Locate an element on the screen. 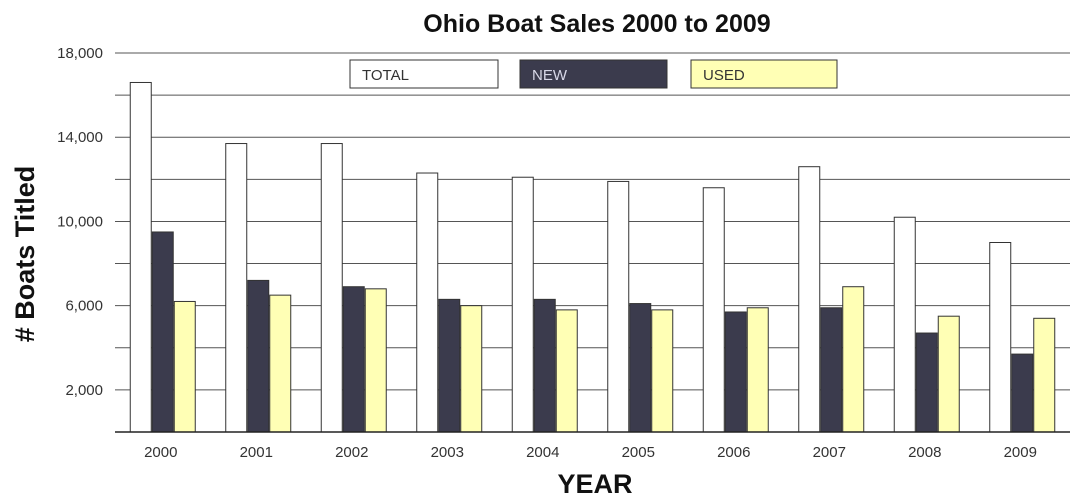  y-tick-label: 2,000 is located at coordinates (84, 390).